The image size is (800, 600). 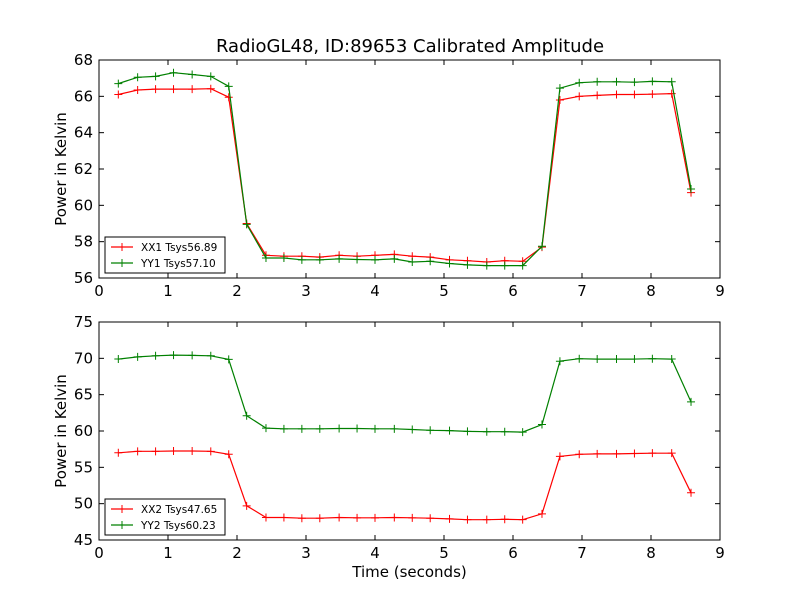 I want to click on x-tick-label: 3, so click(x=306, y=553).